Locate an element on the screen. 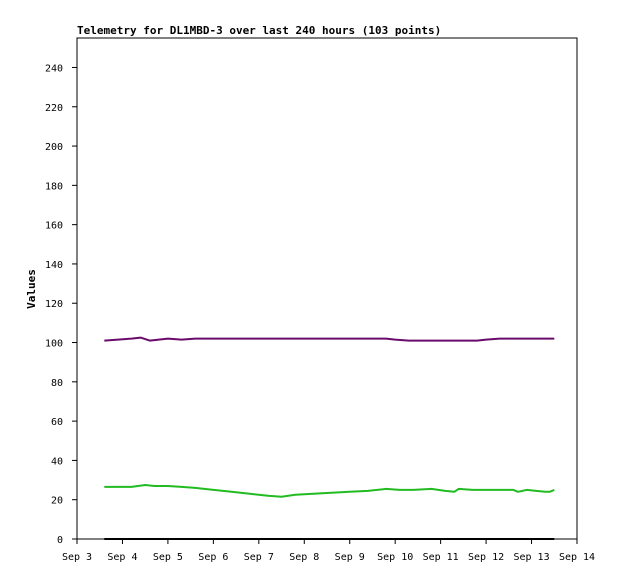 The height and width of the screenshot is (579, 618). y-tick-label: 220 is located at coordinates (54, 108).